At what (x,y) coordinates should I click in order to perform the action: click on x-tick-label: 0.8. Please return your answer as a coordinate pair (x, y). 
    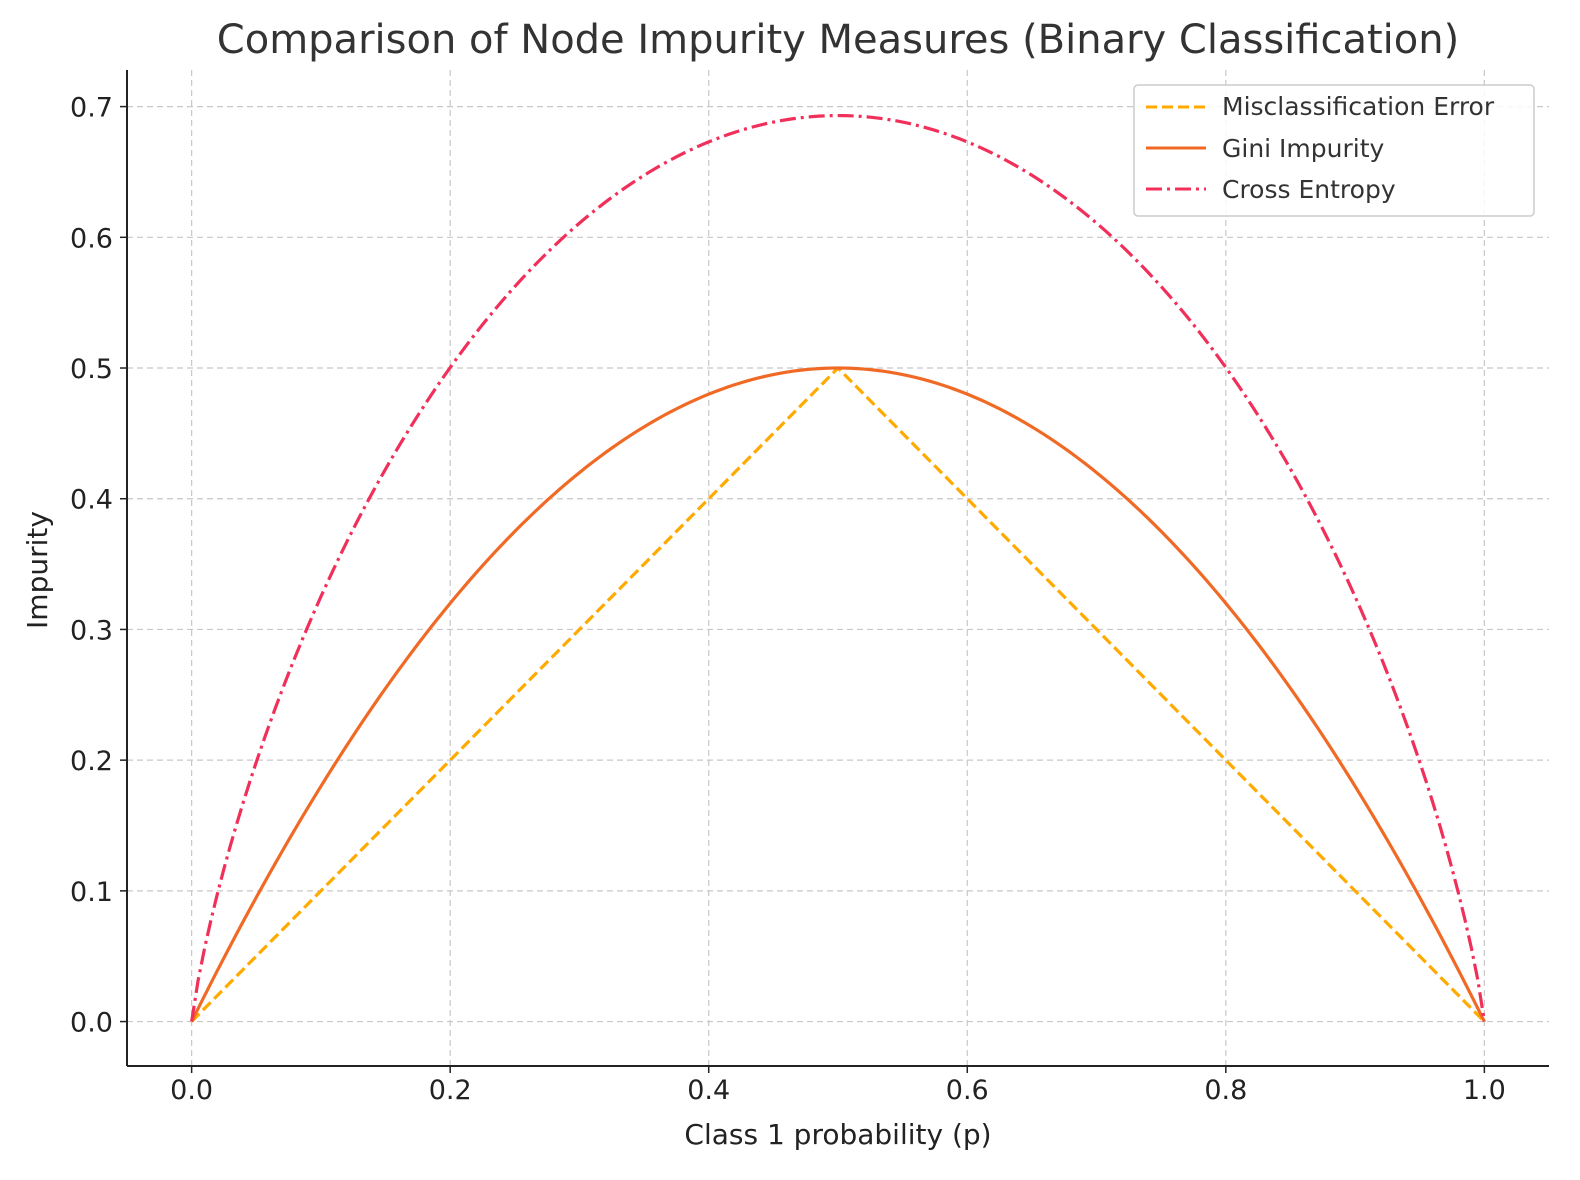
    Looking at the image, I should click on (1225, 1090).